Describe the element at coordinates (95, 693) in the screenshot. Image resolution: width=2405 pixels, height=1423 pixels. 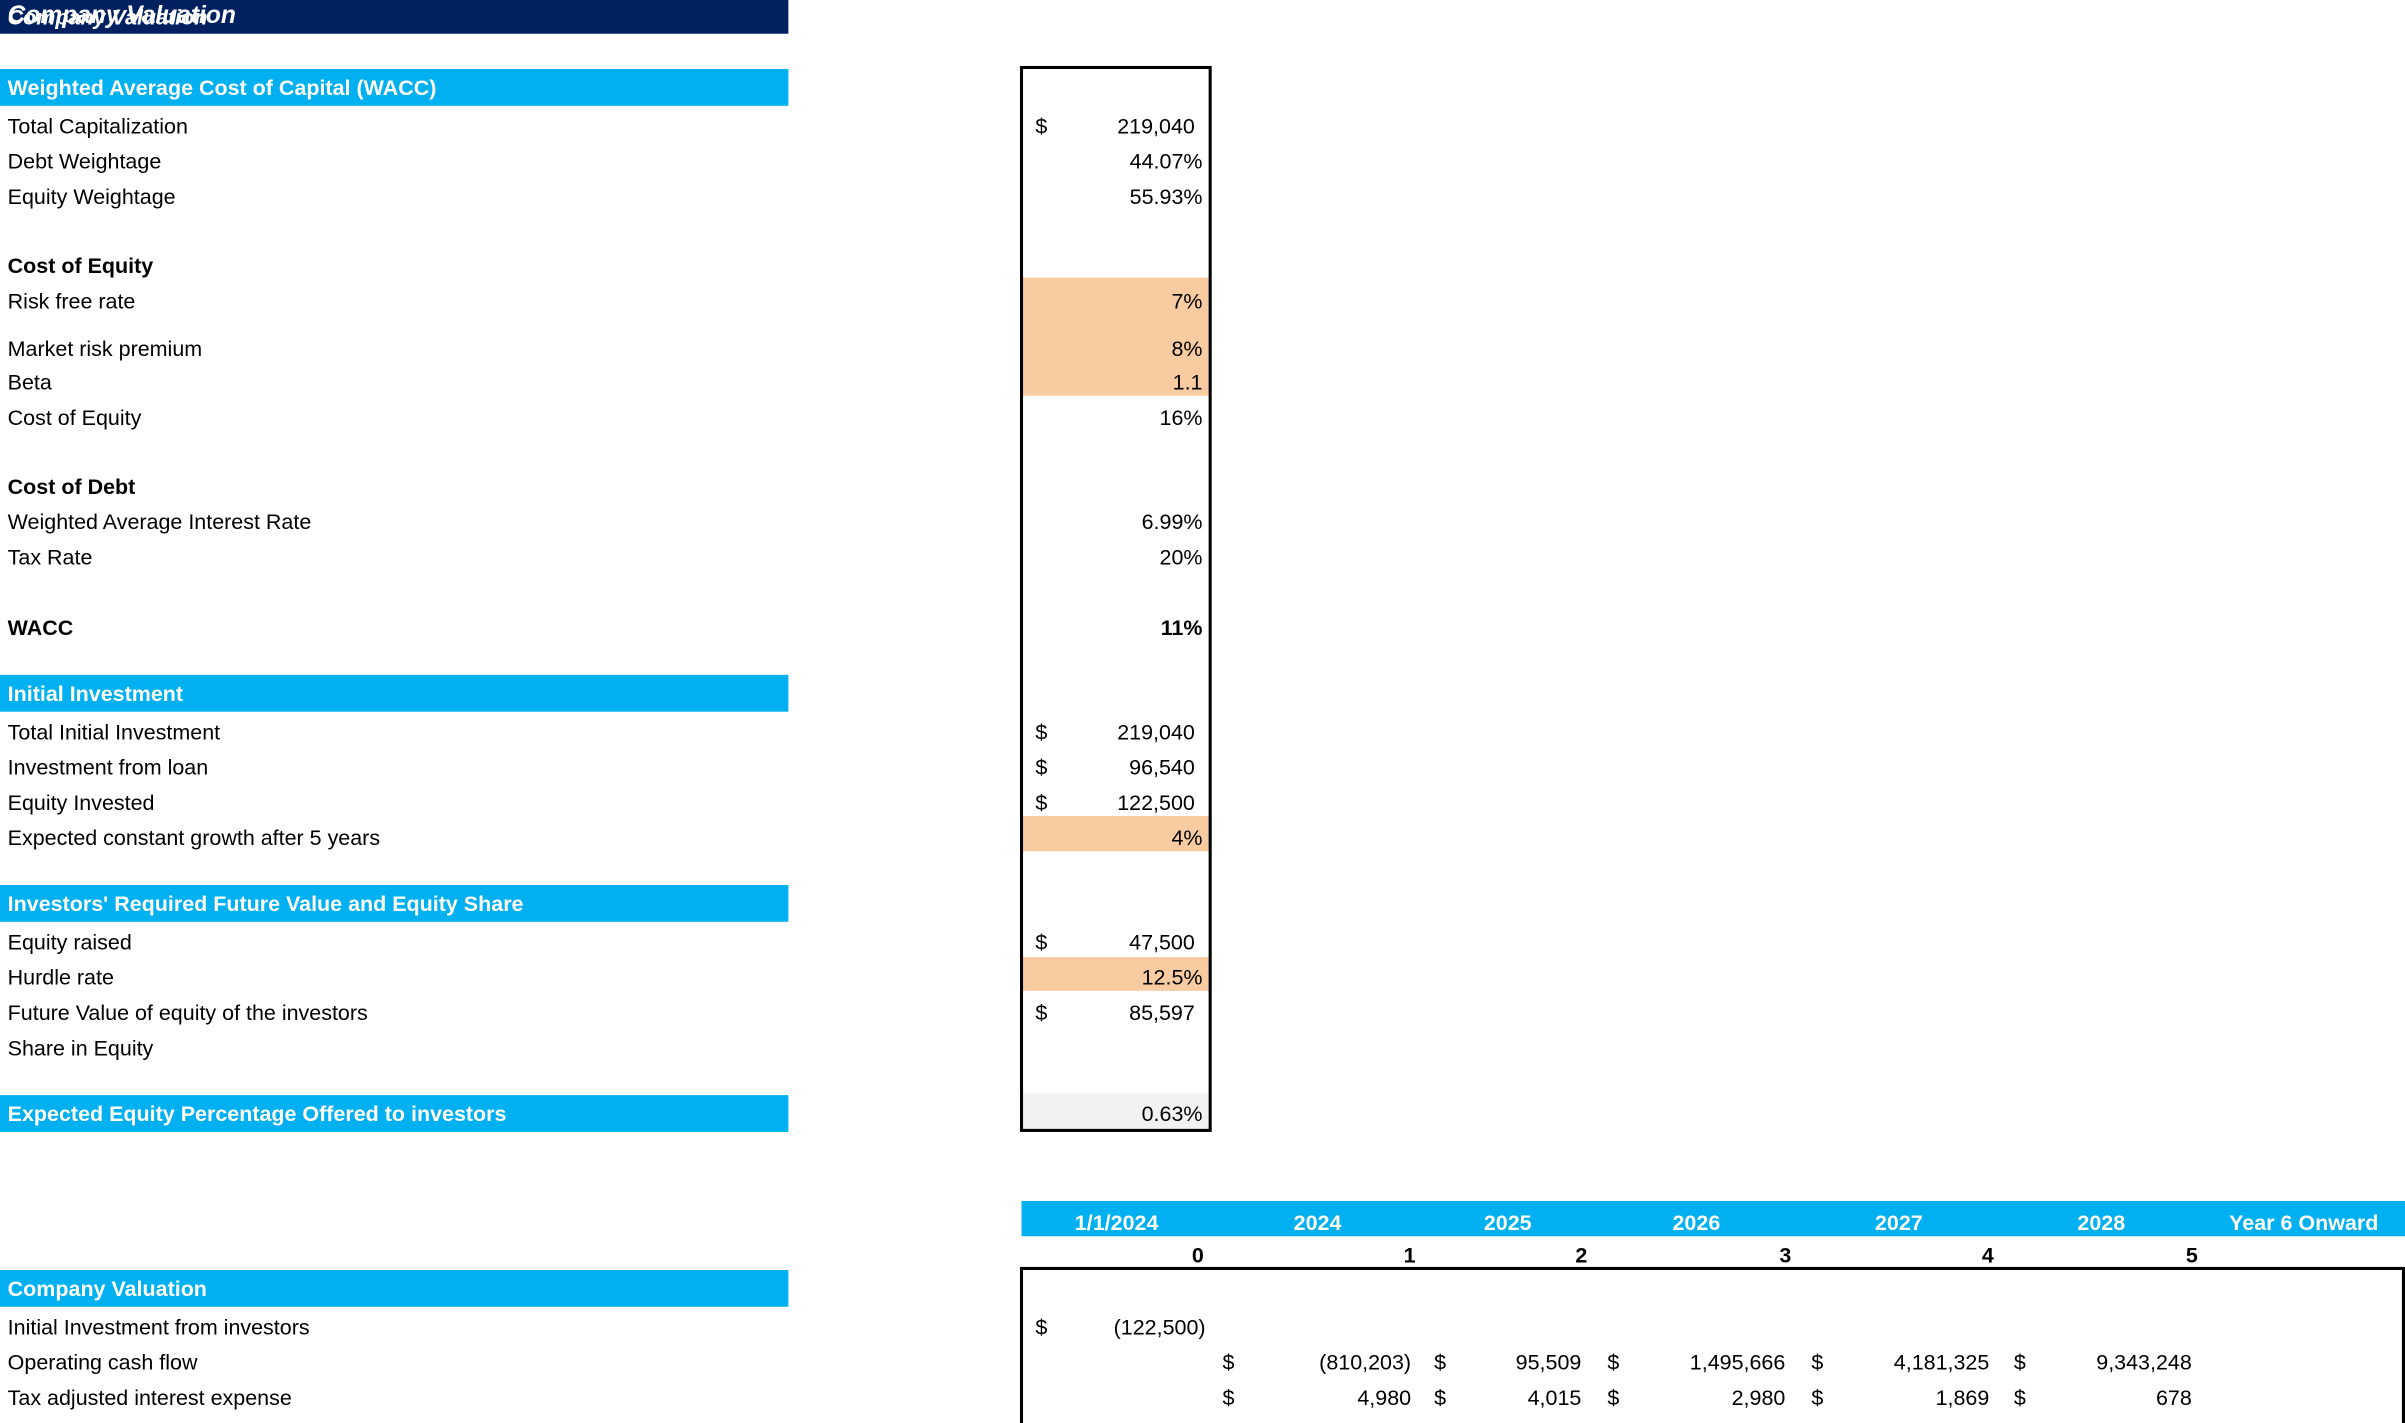
I see `section-header: Initial Investment` at that location.